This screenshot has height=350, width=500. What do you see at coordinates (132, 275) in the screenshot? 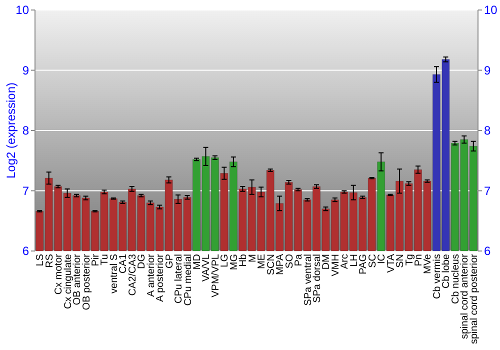
I see `x-tick-label: CA2/CA3` at bounding box center [132, 275].